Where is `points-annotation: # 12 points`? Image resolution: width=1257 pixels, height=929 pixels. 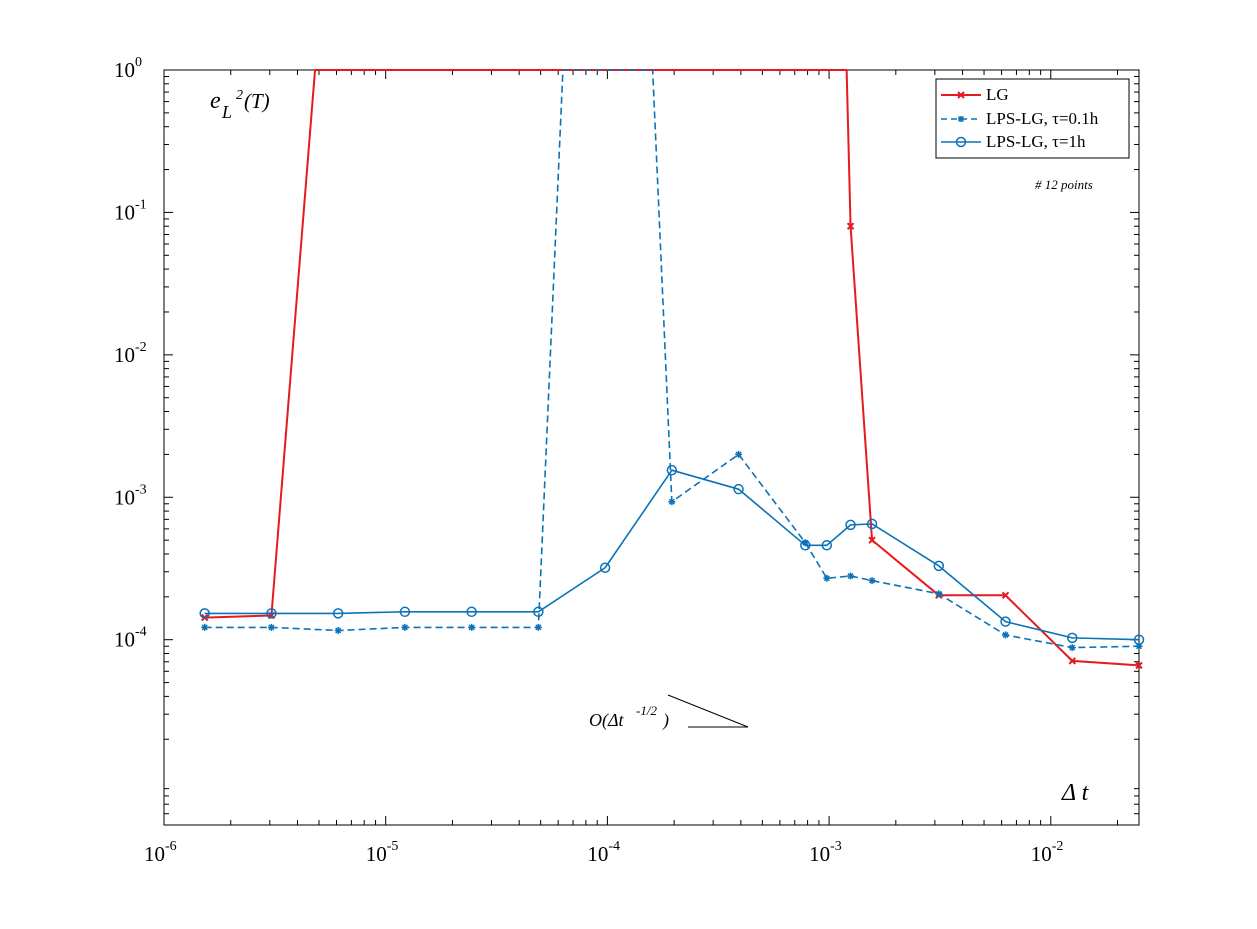 points-annotation: # 12 points is located at coordinates (1064, 184).